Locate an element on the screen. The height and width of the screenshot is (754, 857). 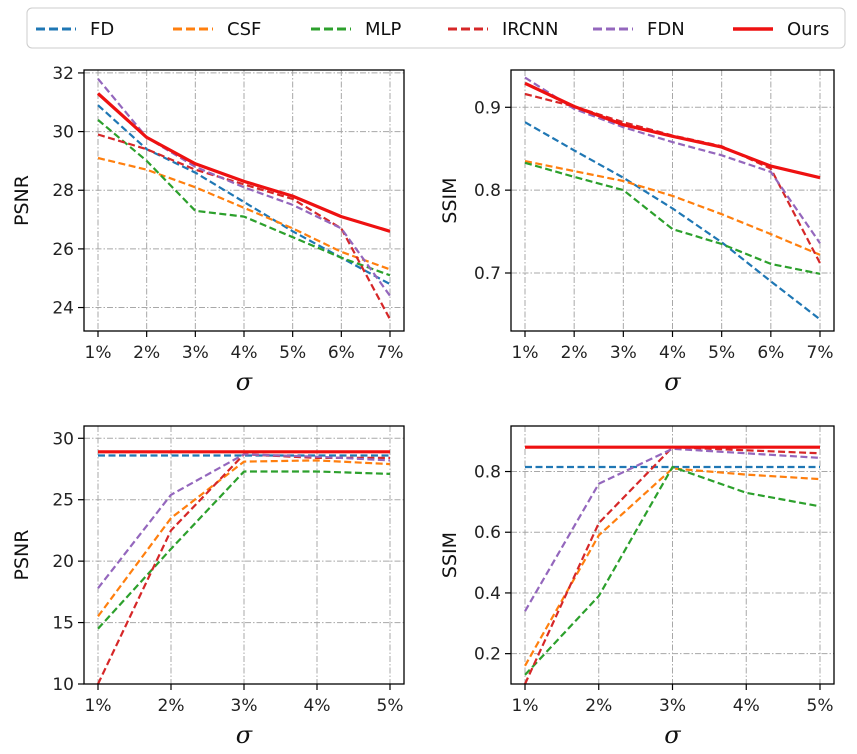
series-line-fd is located at coordinates (672, 221).